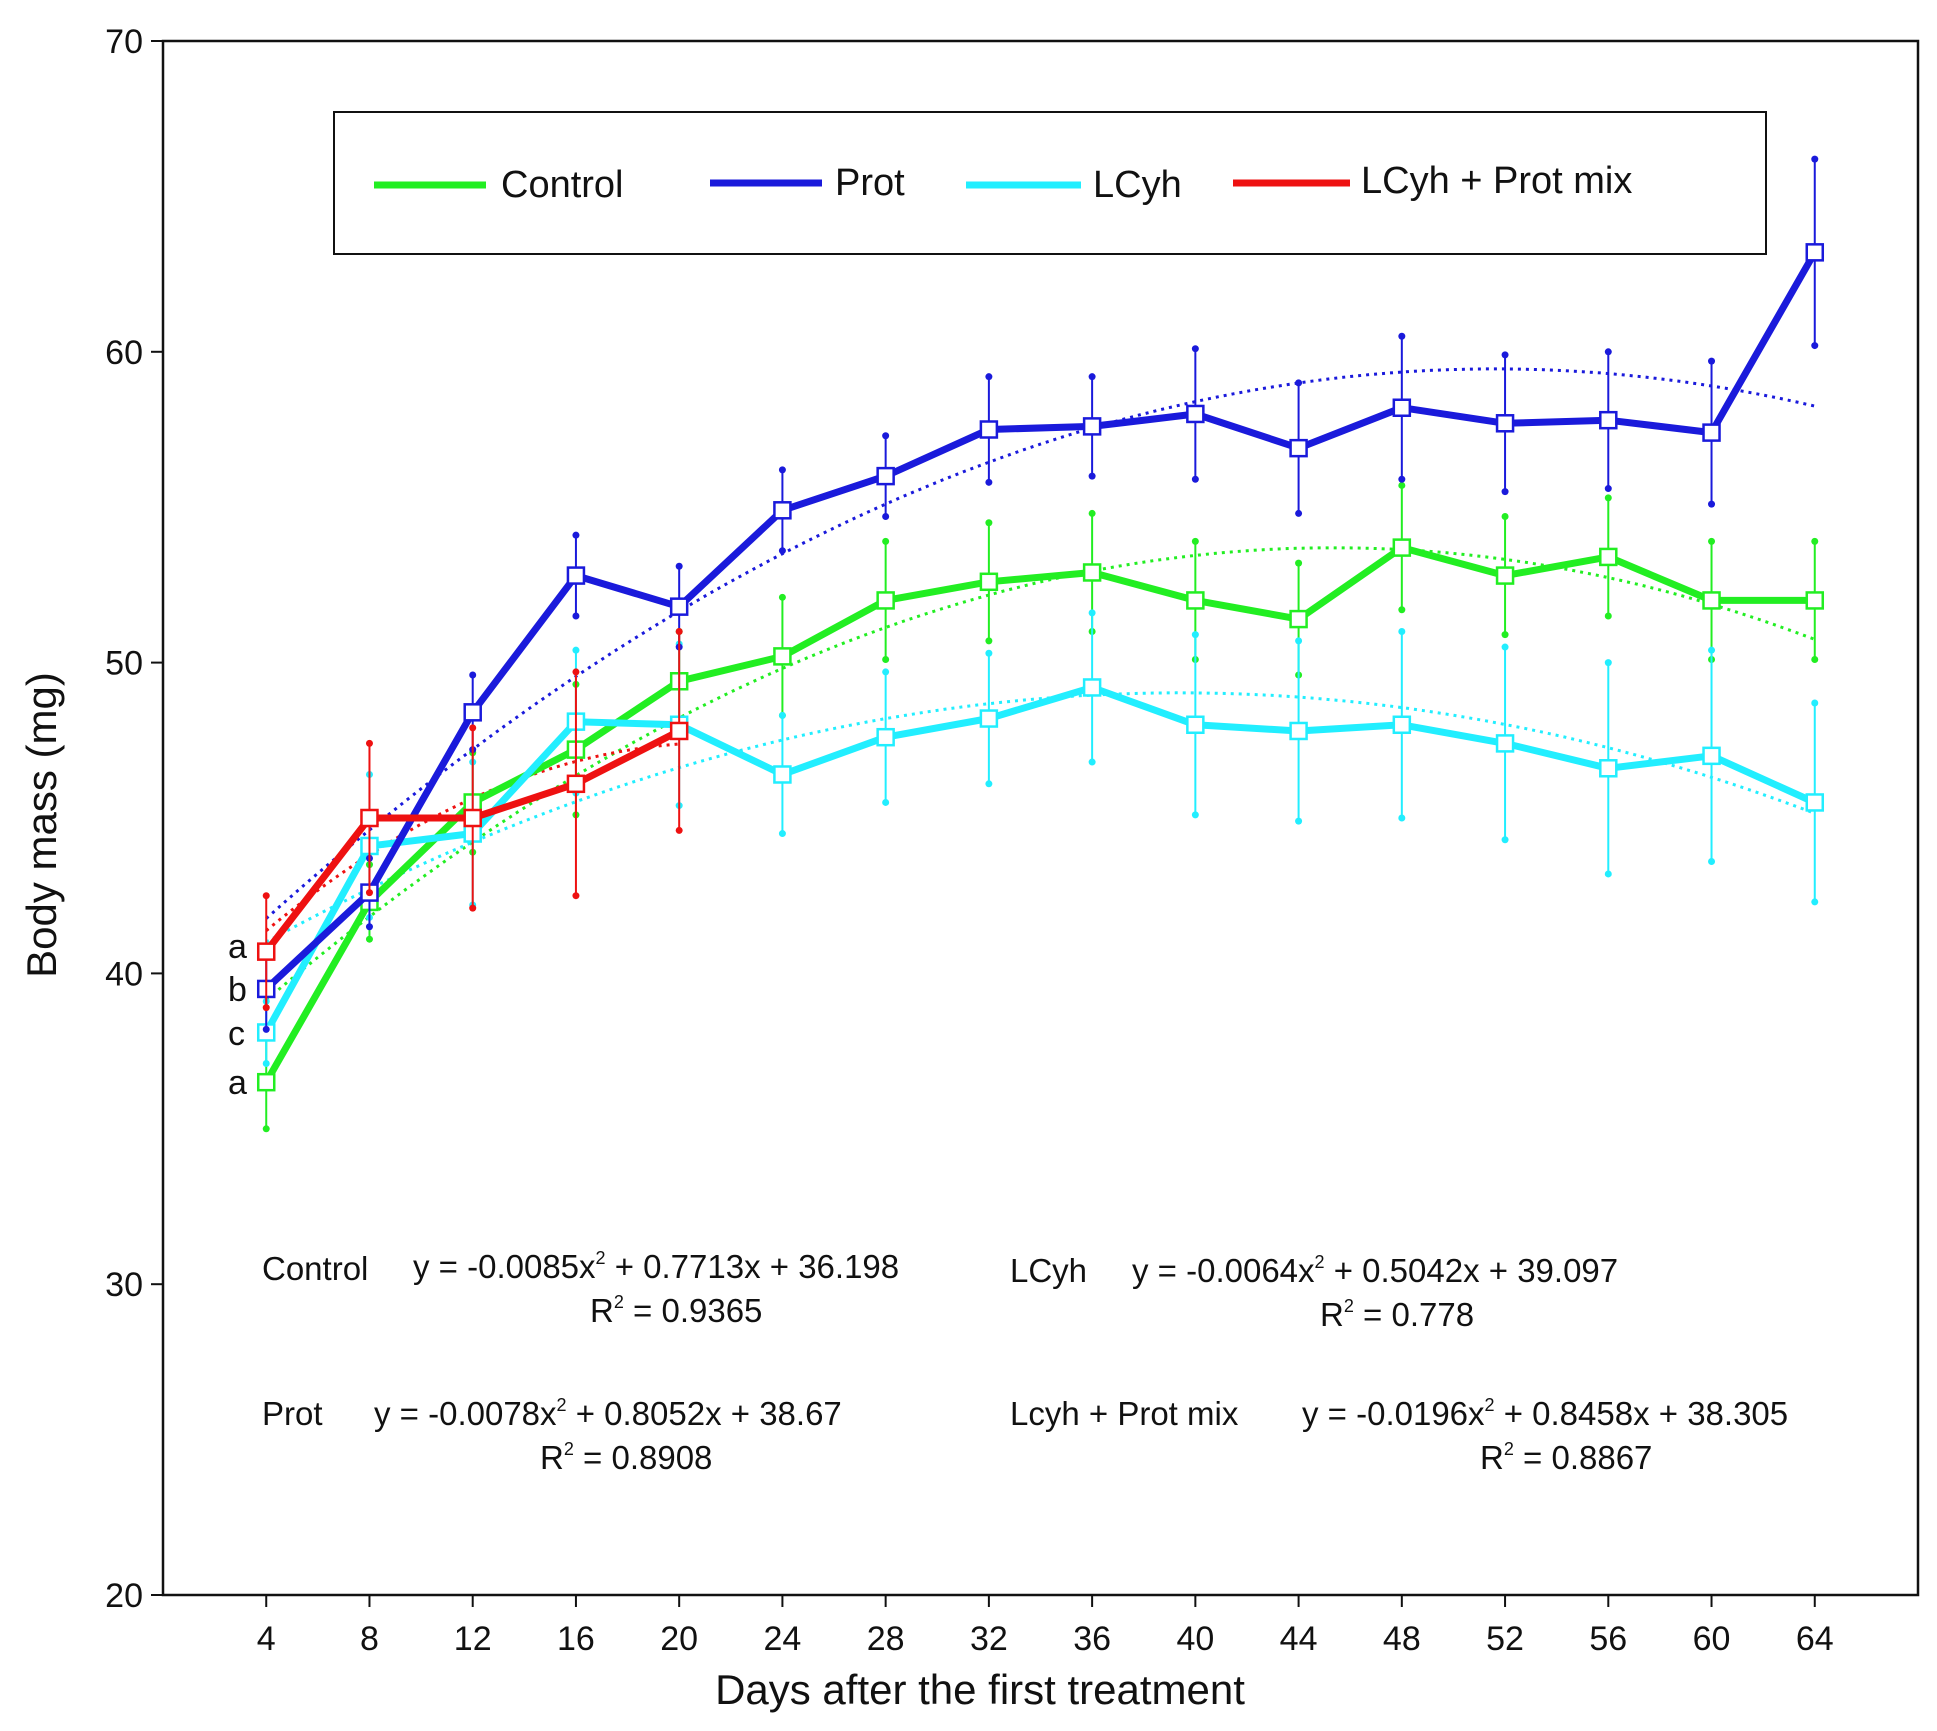 The image size is (1937, 1731). I want to click on legend-label-control: Control, so click(562, 185).